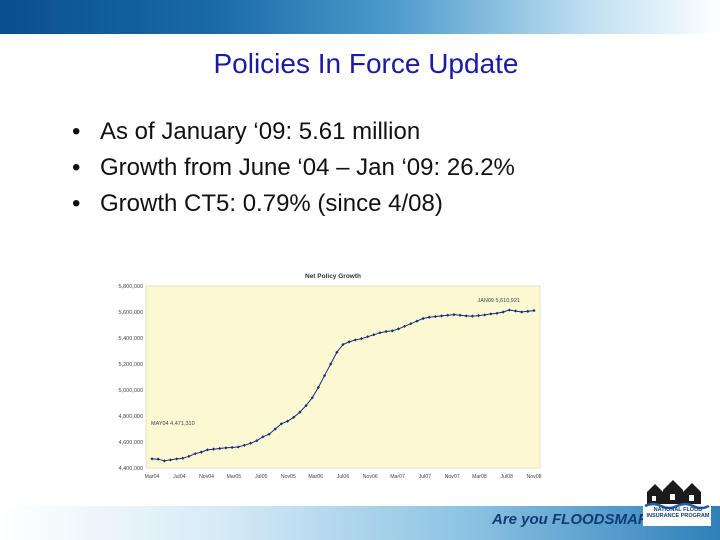 Image resolution: width=720 pixels, height=540 pixels. Describe the element at coordinates (479, 477) in the screenshot. I see `x-tick-label: Mar08` at that location.